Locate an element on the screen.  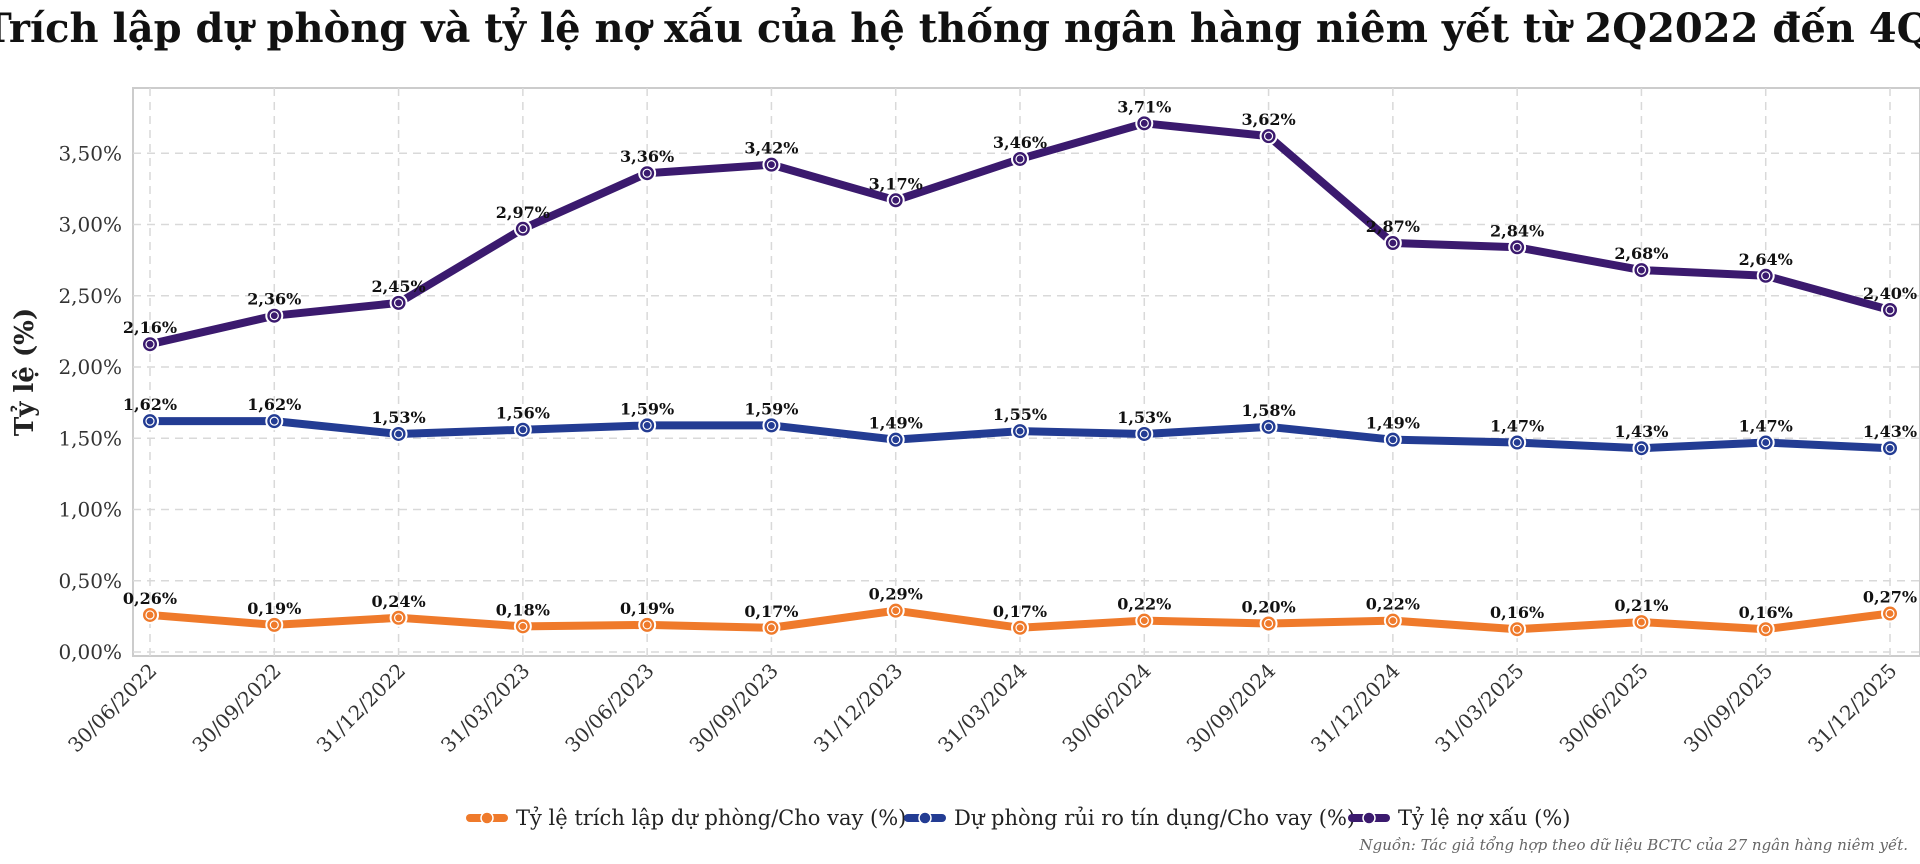
y-axis-ticks: 0,00% 0,50% 1,00% 1,50% 2,00% 2,50% 3,00% 3,50% is located at coordinates (90, 402).